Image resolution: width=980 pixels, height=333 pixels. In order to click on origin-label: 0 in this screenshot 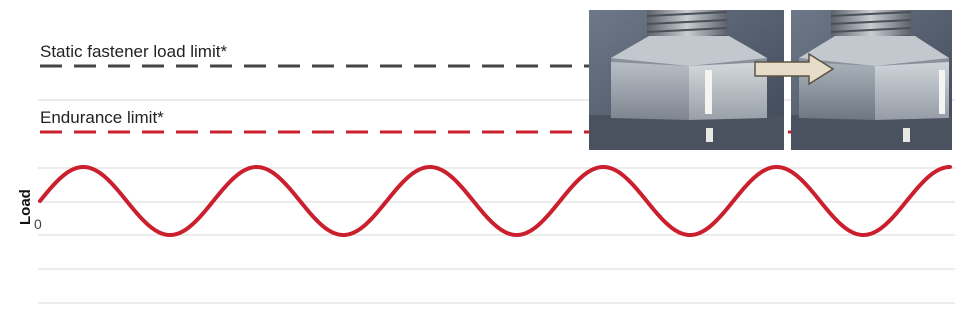, I will do `click(38, 224)`.